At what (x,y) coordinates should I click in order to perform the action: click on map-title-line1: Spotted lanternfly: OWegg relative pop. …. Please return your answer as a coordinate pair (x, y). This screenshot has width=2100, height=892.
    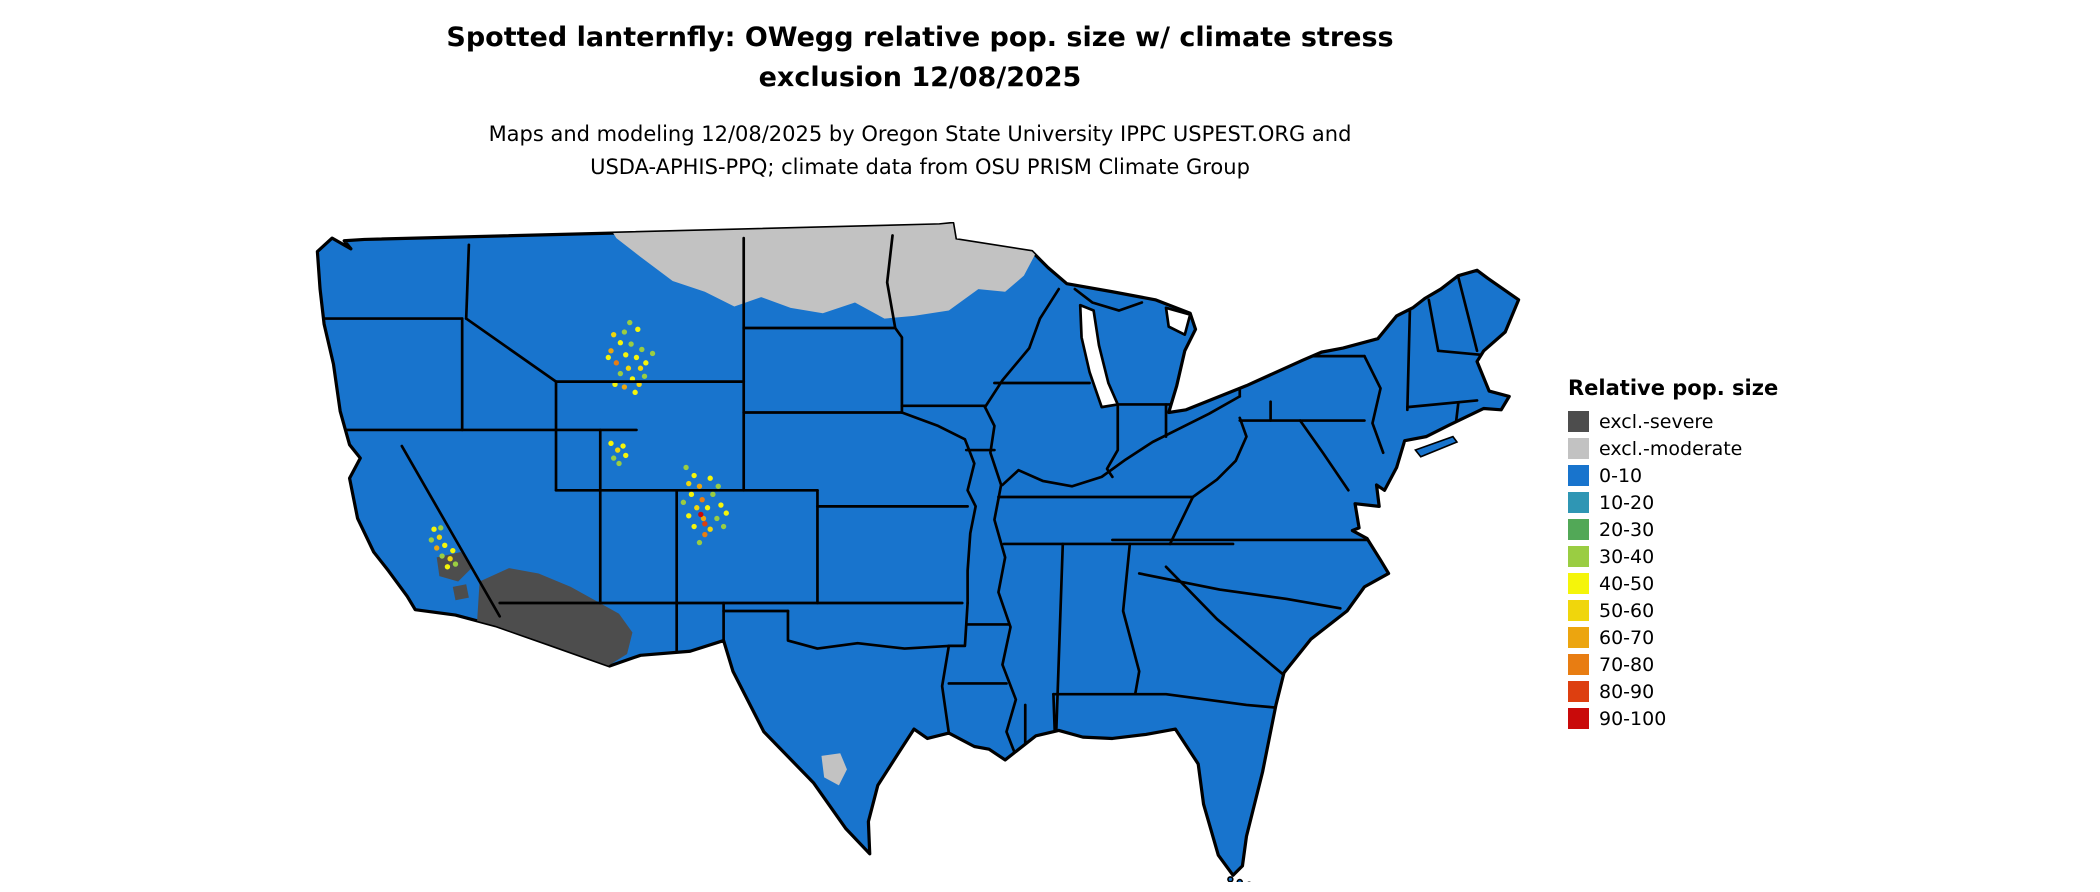
    Looking at the image, I should click on (920, 37).